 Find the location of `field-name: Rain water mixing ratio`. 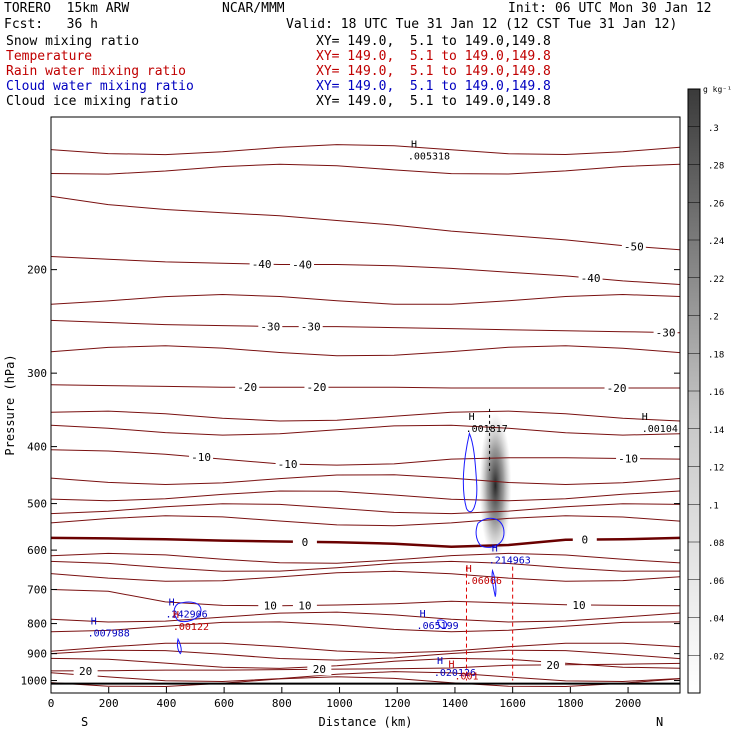

field-name: Rain water mixing ratio is located at coordinates (96, 71).